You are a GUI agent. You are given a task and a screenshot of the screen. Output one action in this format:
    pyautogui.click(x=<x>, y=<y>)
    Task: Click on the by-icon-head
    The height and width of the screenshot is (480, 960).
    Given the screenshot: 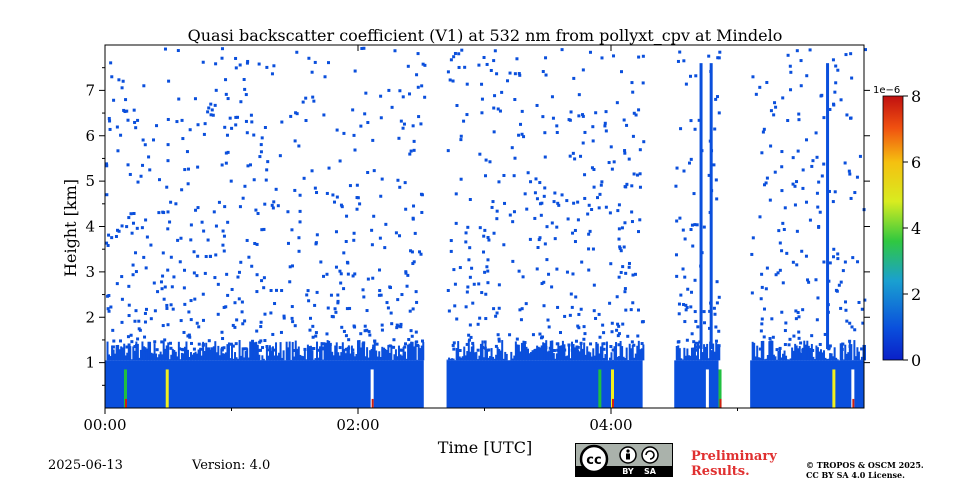 What is the action you would take?
    pyautogui.click(x=628, y=451)
    